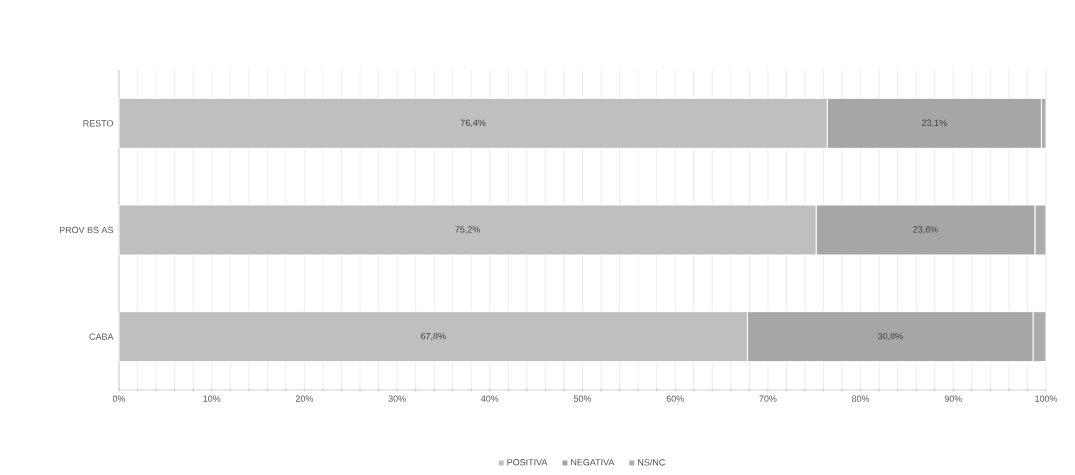 This screenshot has height=475, width=1075. Describe the element at coordinates (473, 123) in the screenshot. I see `data-label: 76,4%` at that location.